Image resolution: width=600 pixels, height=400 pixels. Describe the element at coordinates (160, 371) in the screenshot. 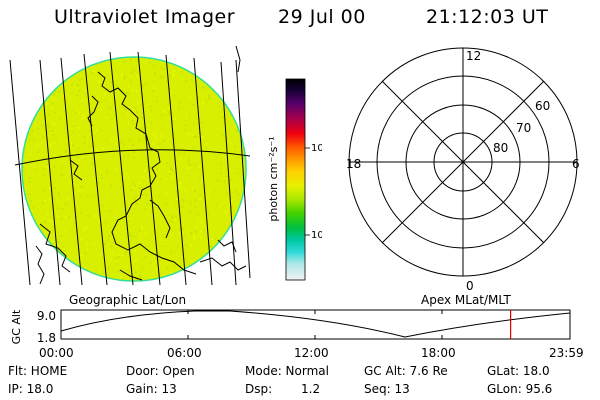

I see `door-status: Door: Open` at that location.